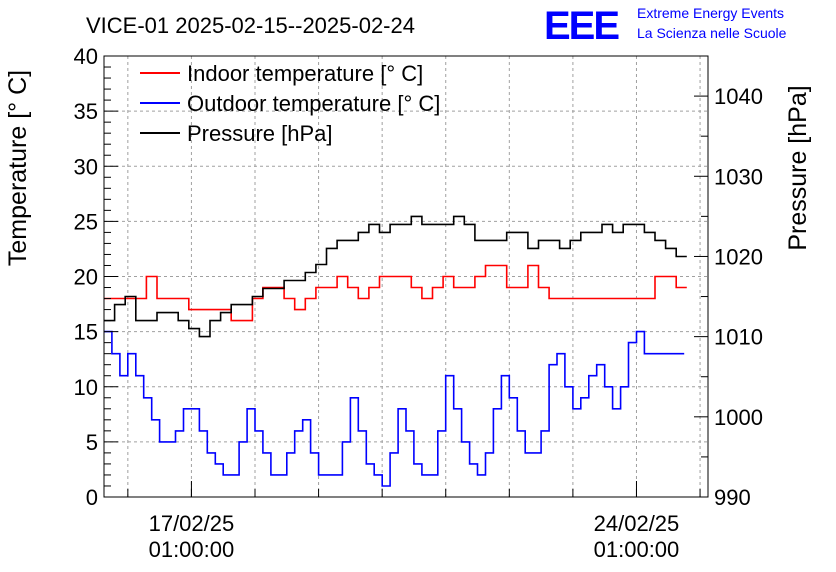 Image resolution: width=836 pixels, height=572 pixels. What do you see at coordinates (738, 96) in the screenshot?
I see `y2-tick-label: 1040` at bounding box center [738, 96].